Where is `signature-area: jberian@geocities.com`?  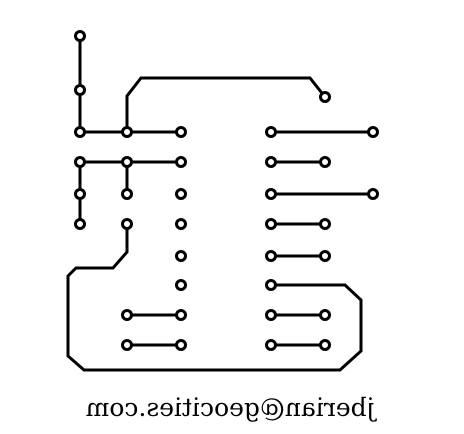 signature-area: jberian@geocities.com is located at coordinates (230, 408).